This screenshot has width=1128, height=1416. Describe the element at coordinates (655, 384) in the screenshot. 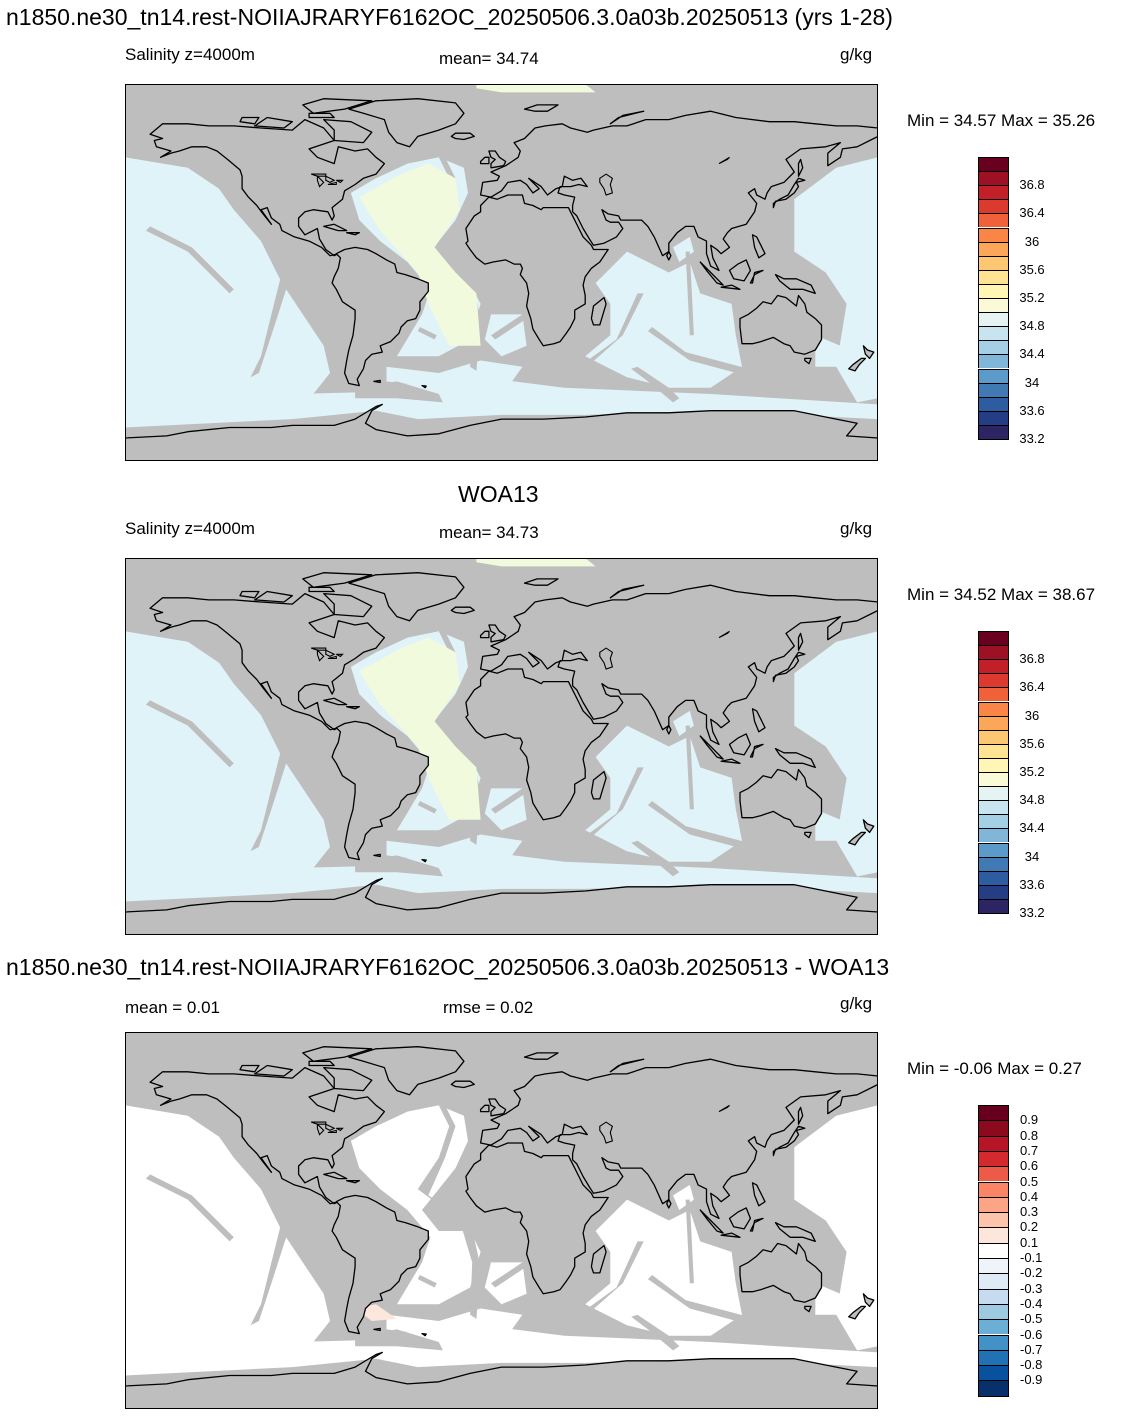

I see `kerguelen-plateau` at that location.